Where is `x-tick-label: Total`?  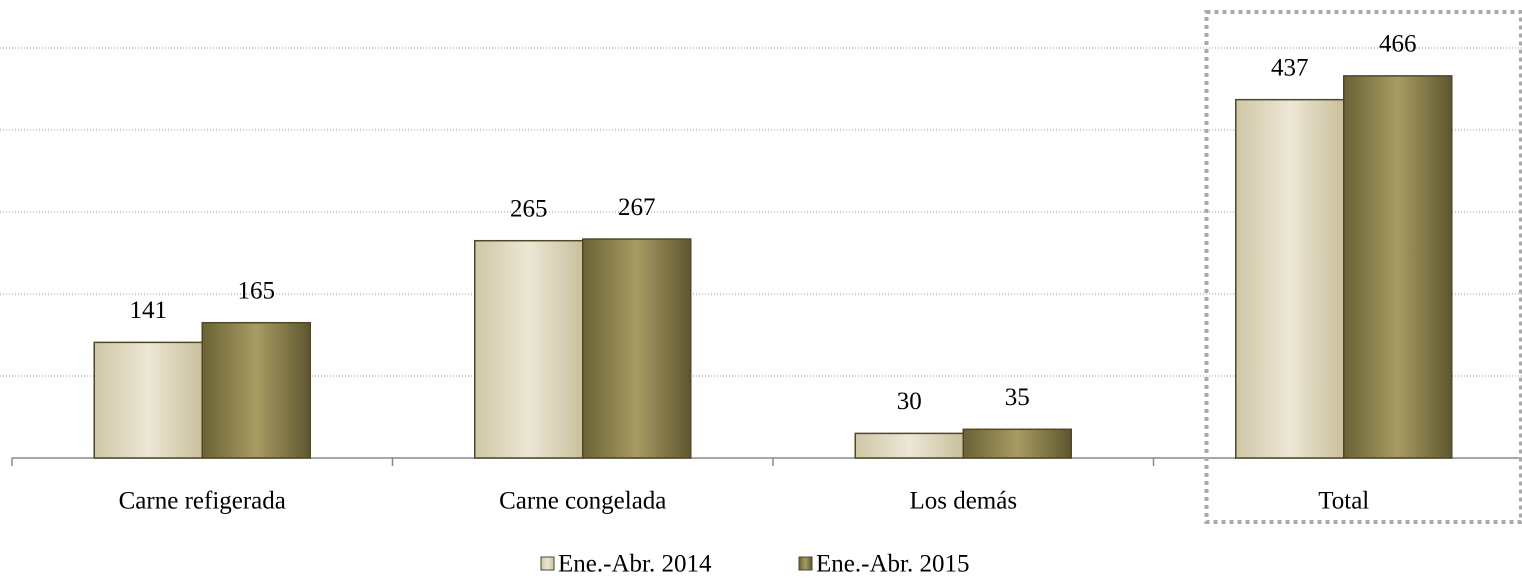
x-tick-label: Total is located at coordinates (1343, 501).